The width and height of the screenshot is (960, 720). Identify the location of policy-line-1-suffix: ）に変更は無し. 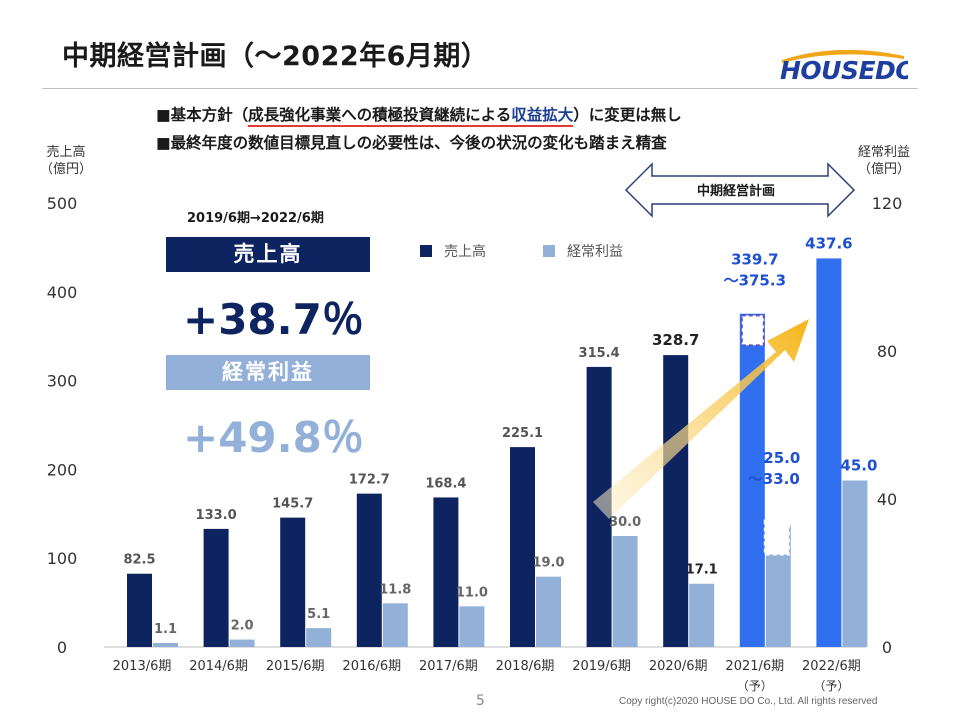
(627, 115).